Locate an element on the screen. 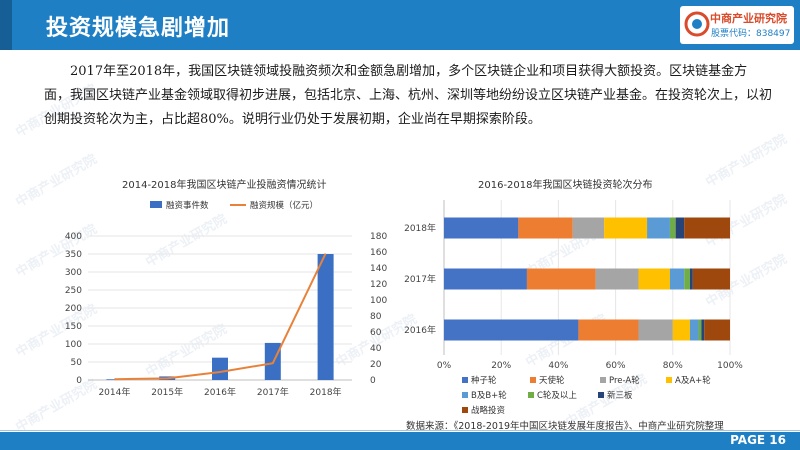 This screenshot has width=800, height=450. legend-label: A及A+轮 is located at coordinates (693, 380).